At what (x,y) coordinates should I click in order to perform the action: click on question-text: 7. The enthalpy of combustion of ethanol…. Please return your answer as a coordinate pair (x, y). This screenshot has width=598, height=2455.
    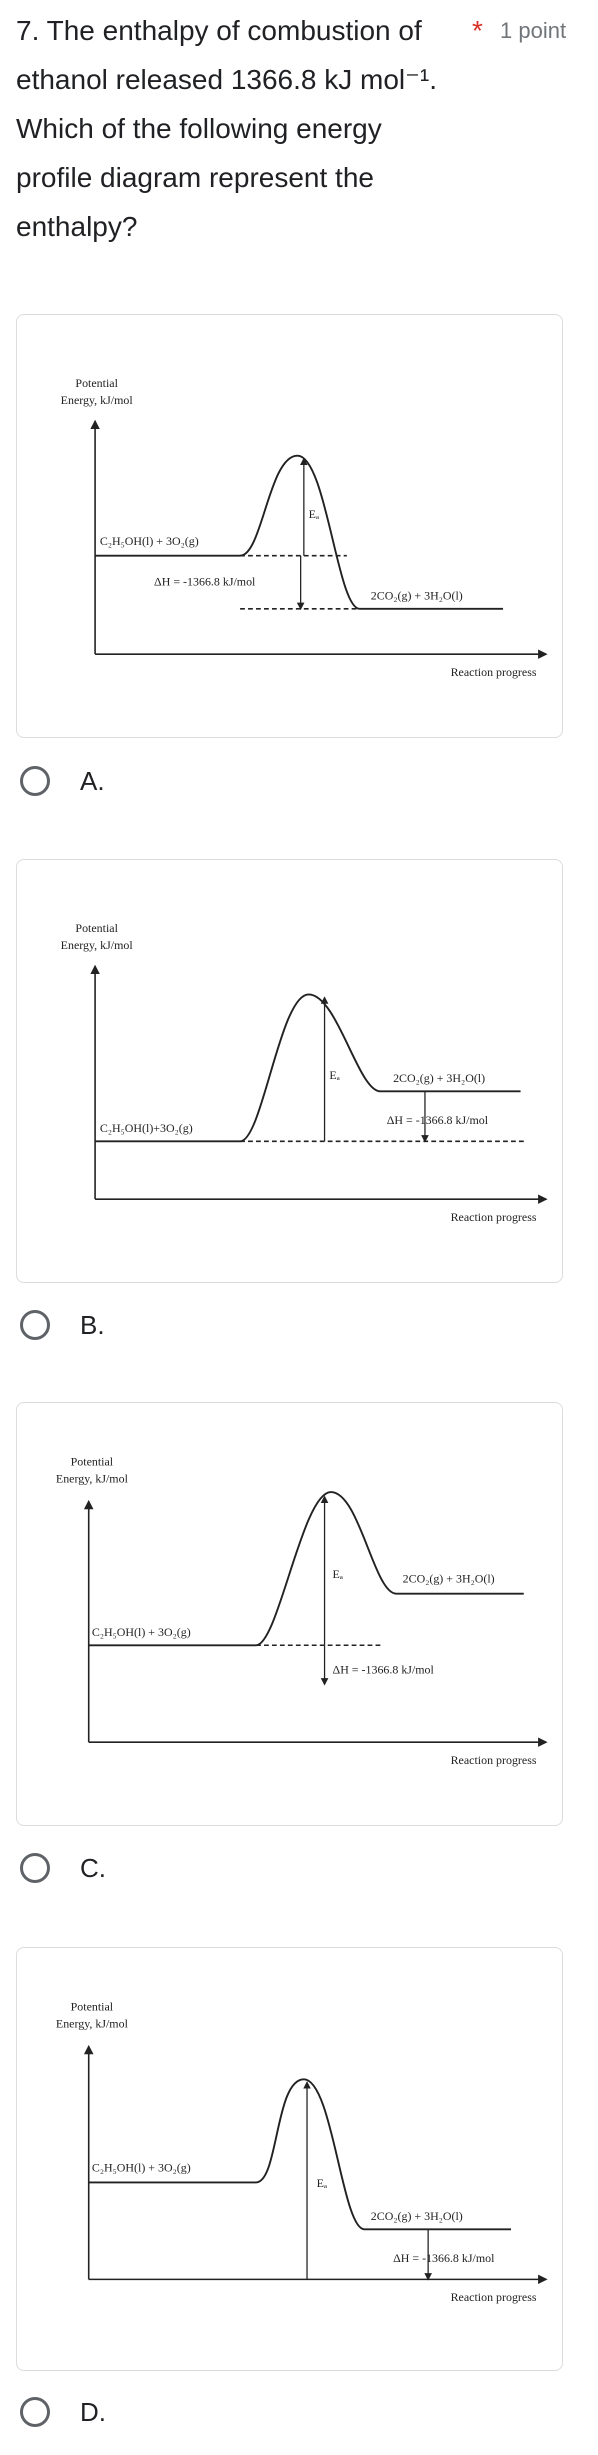
    Looking at the image, I should click on (227, 128).